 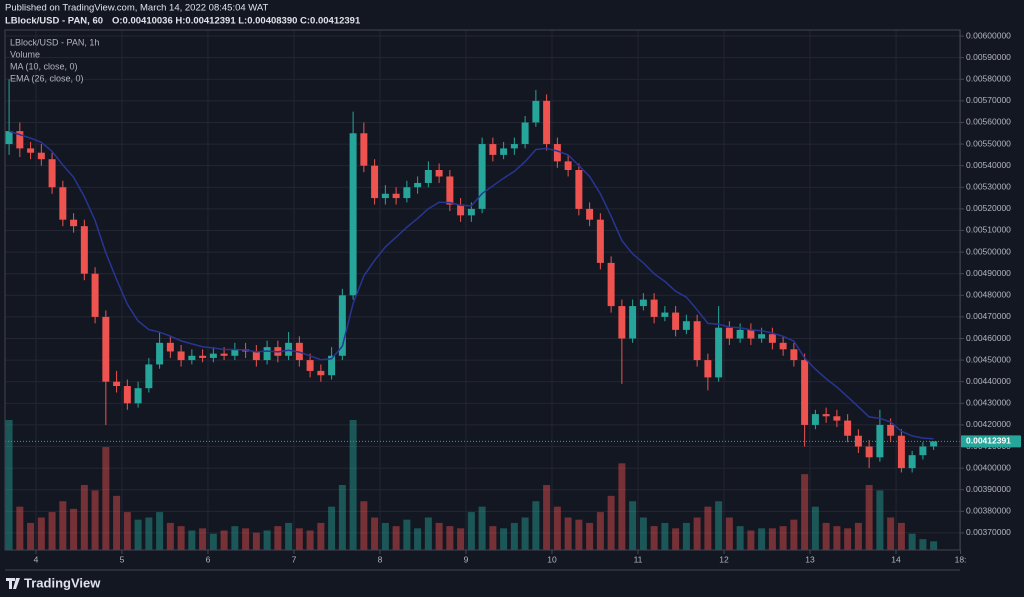 I want to click on y-tick-label: 0.00480000, so click(x=988, y=295).